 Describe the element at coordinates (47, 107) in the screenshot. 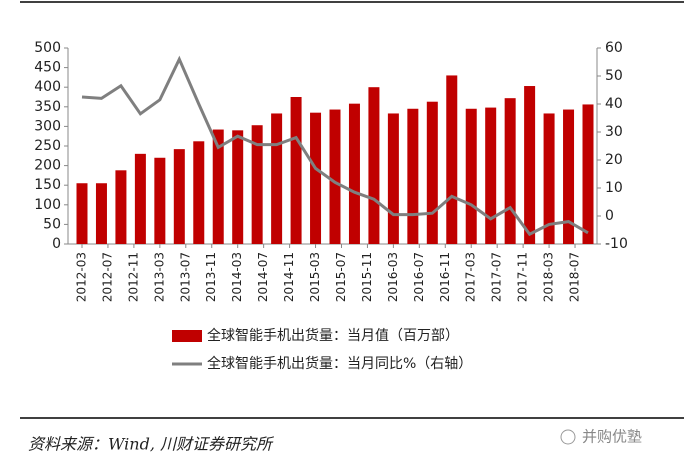

I see `y-tick-label: 350` at that location.